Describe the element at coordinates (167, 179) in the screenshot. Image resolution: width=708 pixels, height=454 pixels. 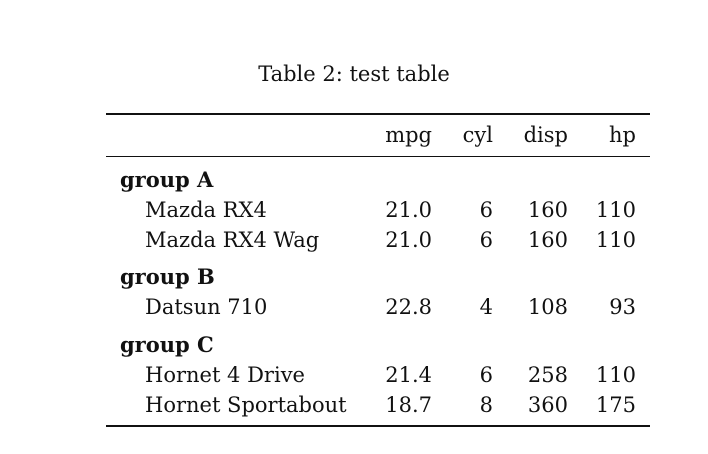
I see `group-label: group A` at that location.